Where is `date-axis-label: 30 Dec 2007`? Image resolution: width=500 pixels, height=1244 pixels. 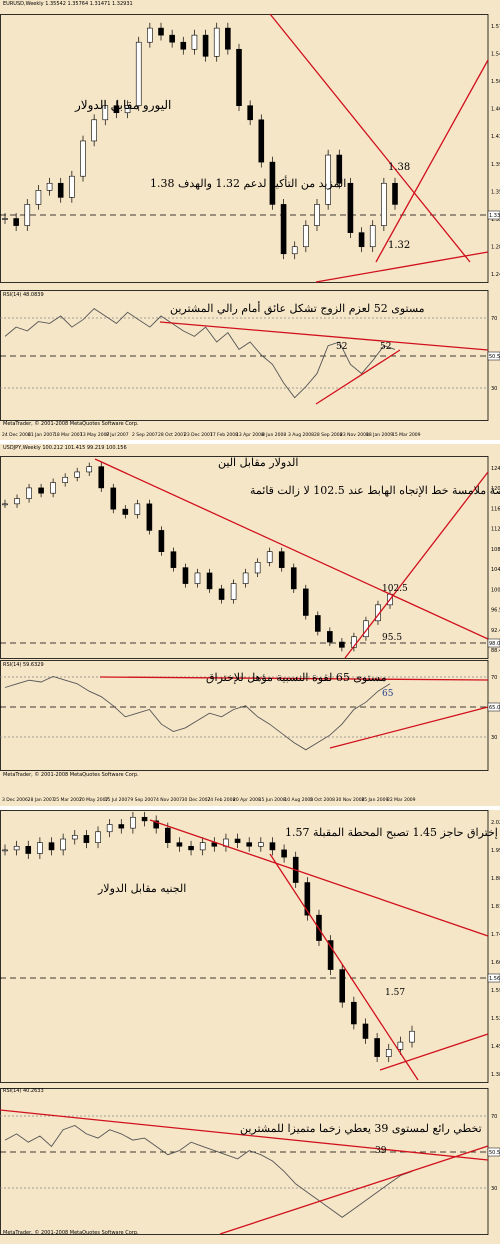 date-axis-label: 30 Dec 2007 is located at coordinates (196, 800).